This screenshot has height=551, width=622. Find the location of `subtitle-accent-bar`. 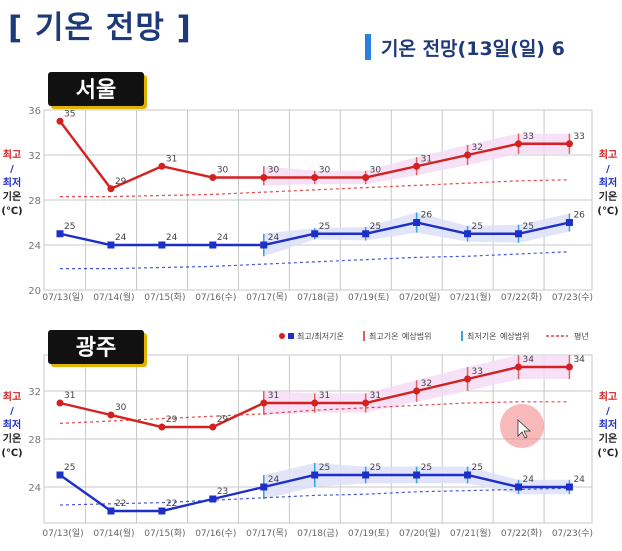

subtitle-accent-bar is located at coordinates (368, 47).